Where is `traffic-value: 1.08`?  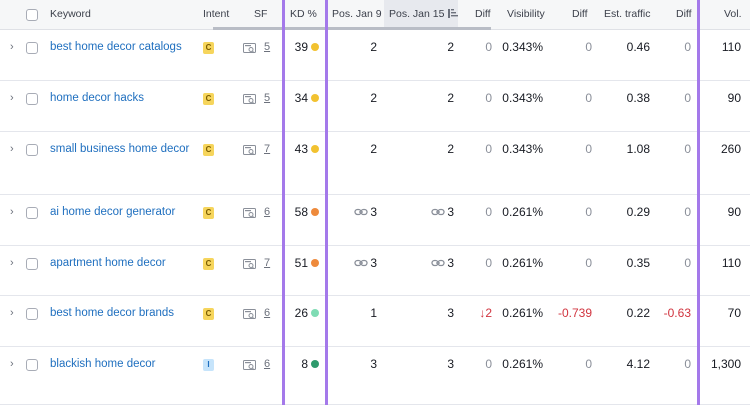
traffic-value: 1.08 is located at coordinates (638, 149).